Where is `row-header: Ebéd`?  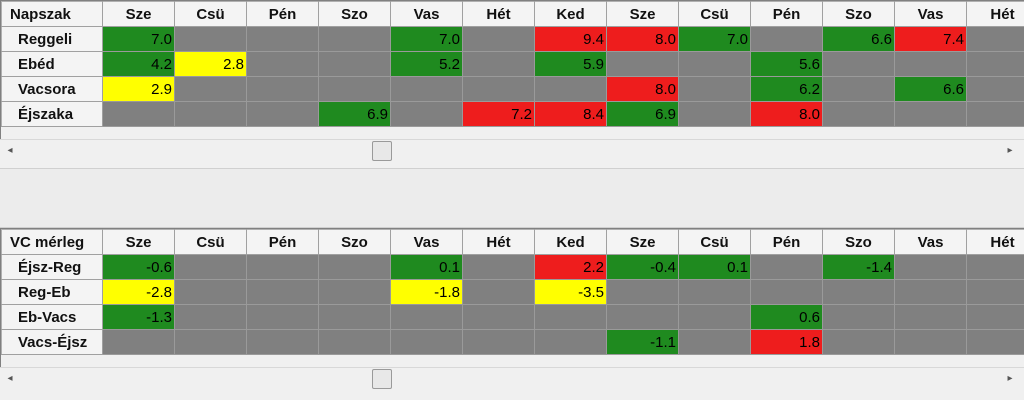
row-header: Ebéd is located at coordinates (52, 64).